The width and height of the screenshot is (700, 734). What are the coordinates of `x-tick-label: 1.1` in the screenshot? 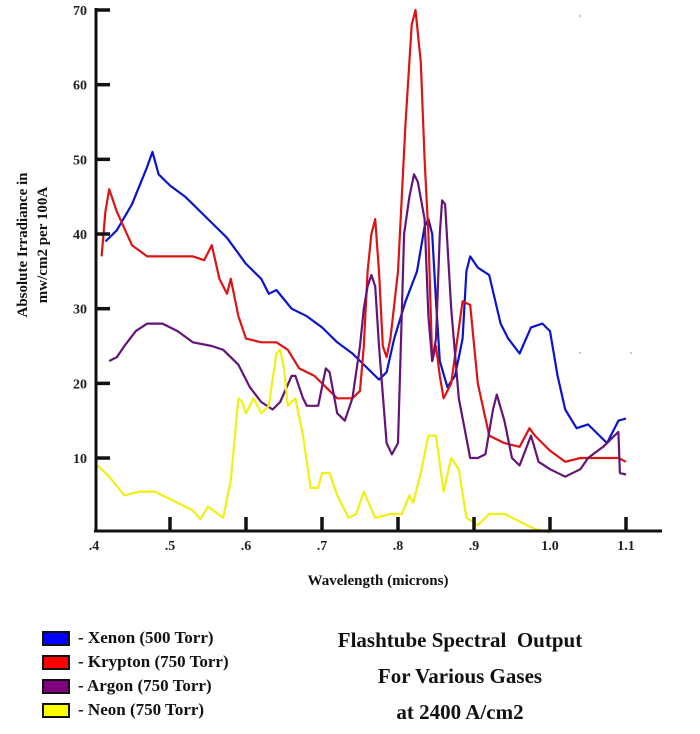 It's located at (626, 546).